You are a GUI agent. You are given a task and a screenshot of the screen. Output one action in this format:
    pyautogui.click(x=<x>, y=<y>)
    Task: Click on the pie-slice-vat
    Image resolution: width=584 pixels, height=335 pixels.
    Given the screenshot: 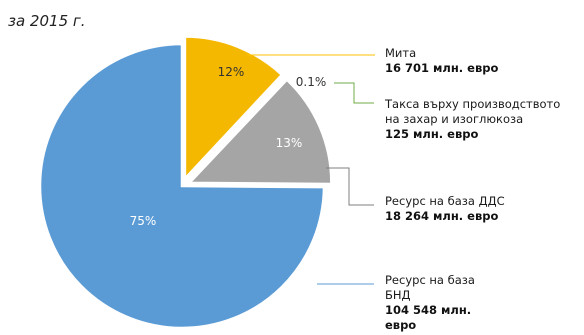 What is the action you would take?
    pyautogui.click(x=259, y=131)
    